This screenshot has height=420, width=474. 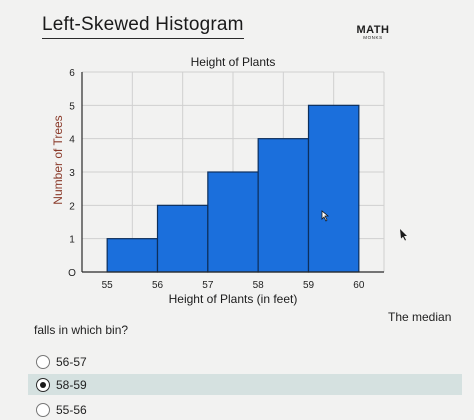 I want to click on median-prompt-text: The median, so click(x=420, y=317).